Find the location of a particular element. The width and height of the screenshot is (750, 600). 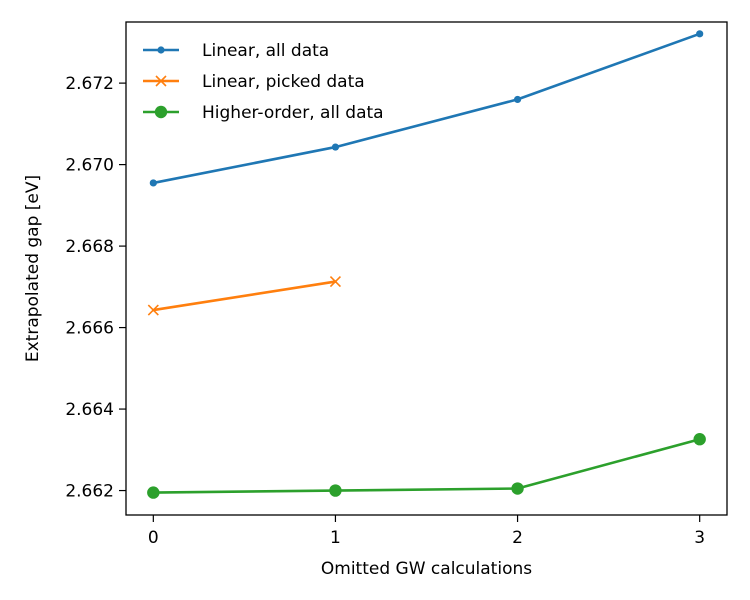

x-axis-title: Omitted GW calculations is located at coordinates (426, 569).